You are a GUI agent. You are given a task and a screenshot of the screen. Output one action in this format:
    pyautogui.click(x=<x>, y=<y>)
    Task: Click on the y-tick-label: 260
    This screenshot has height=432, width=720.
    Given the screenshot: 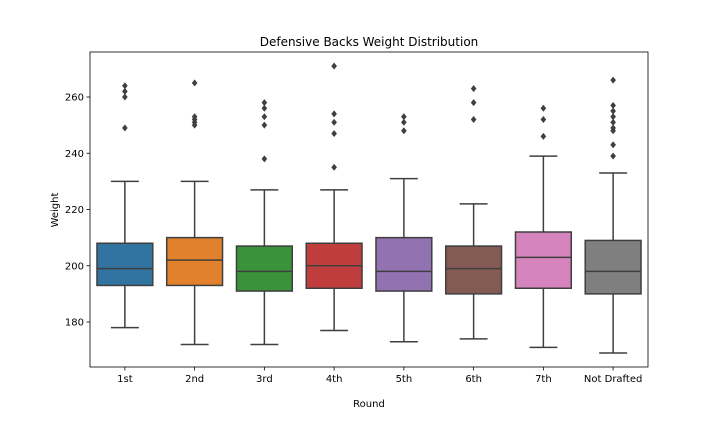 What is the action you would take?
    pyautogui.click(x=74, y=98)
    